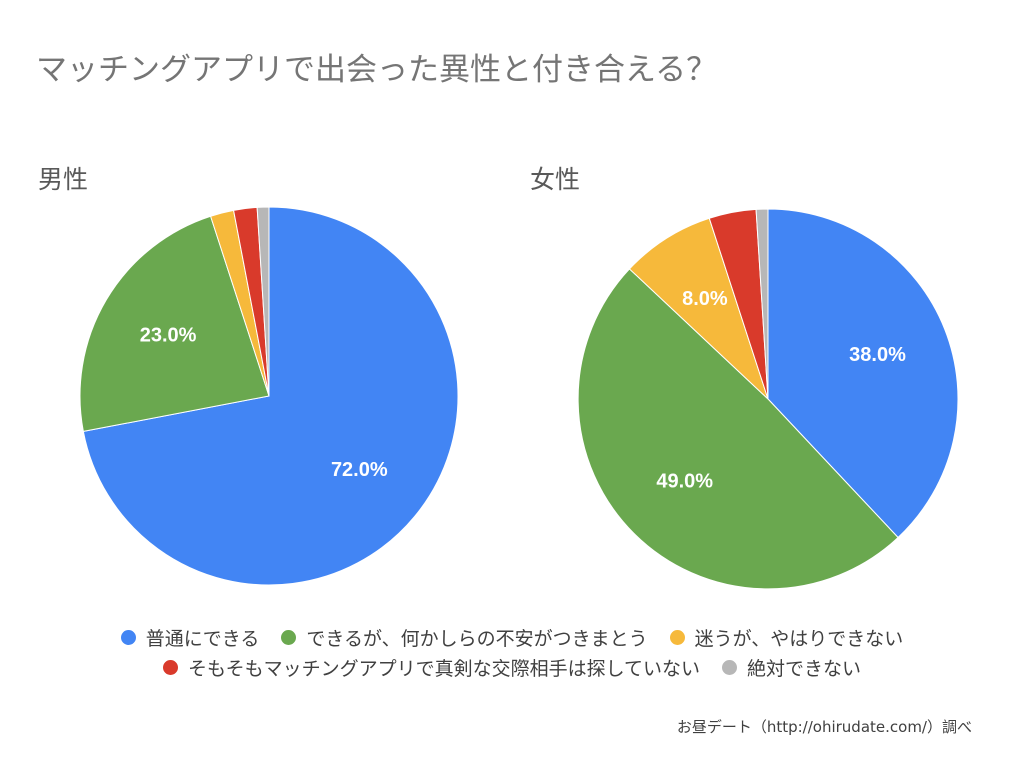  What do you see at coordinates (877, 355) in the screenshot?
I see `female-pie-data-label-0: 38.0%` at bounding box center [877, 355].